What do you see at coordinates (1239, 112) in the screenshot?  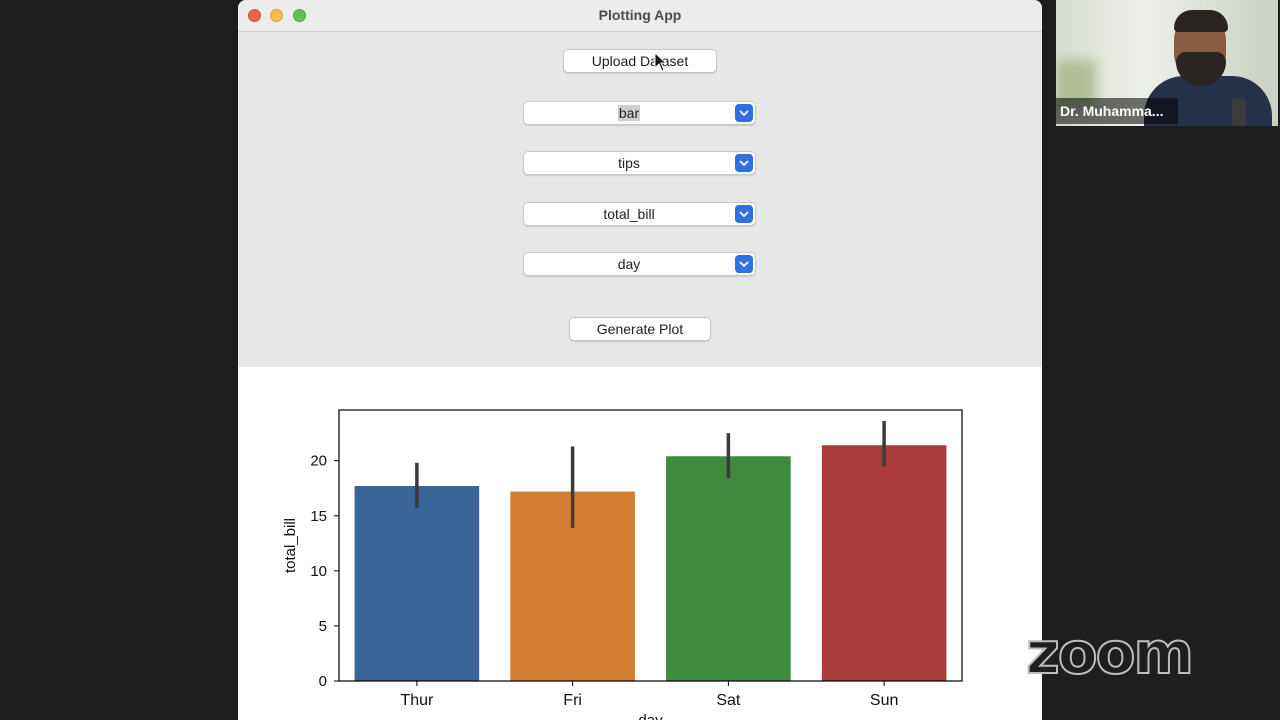 I see `microphone` at bounding box center [1239, 112].